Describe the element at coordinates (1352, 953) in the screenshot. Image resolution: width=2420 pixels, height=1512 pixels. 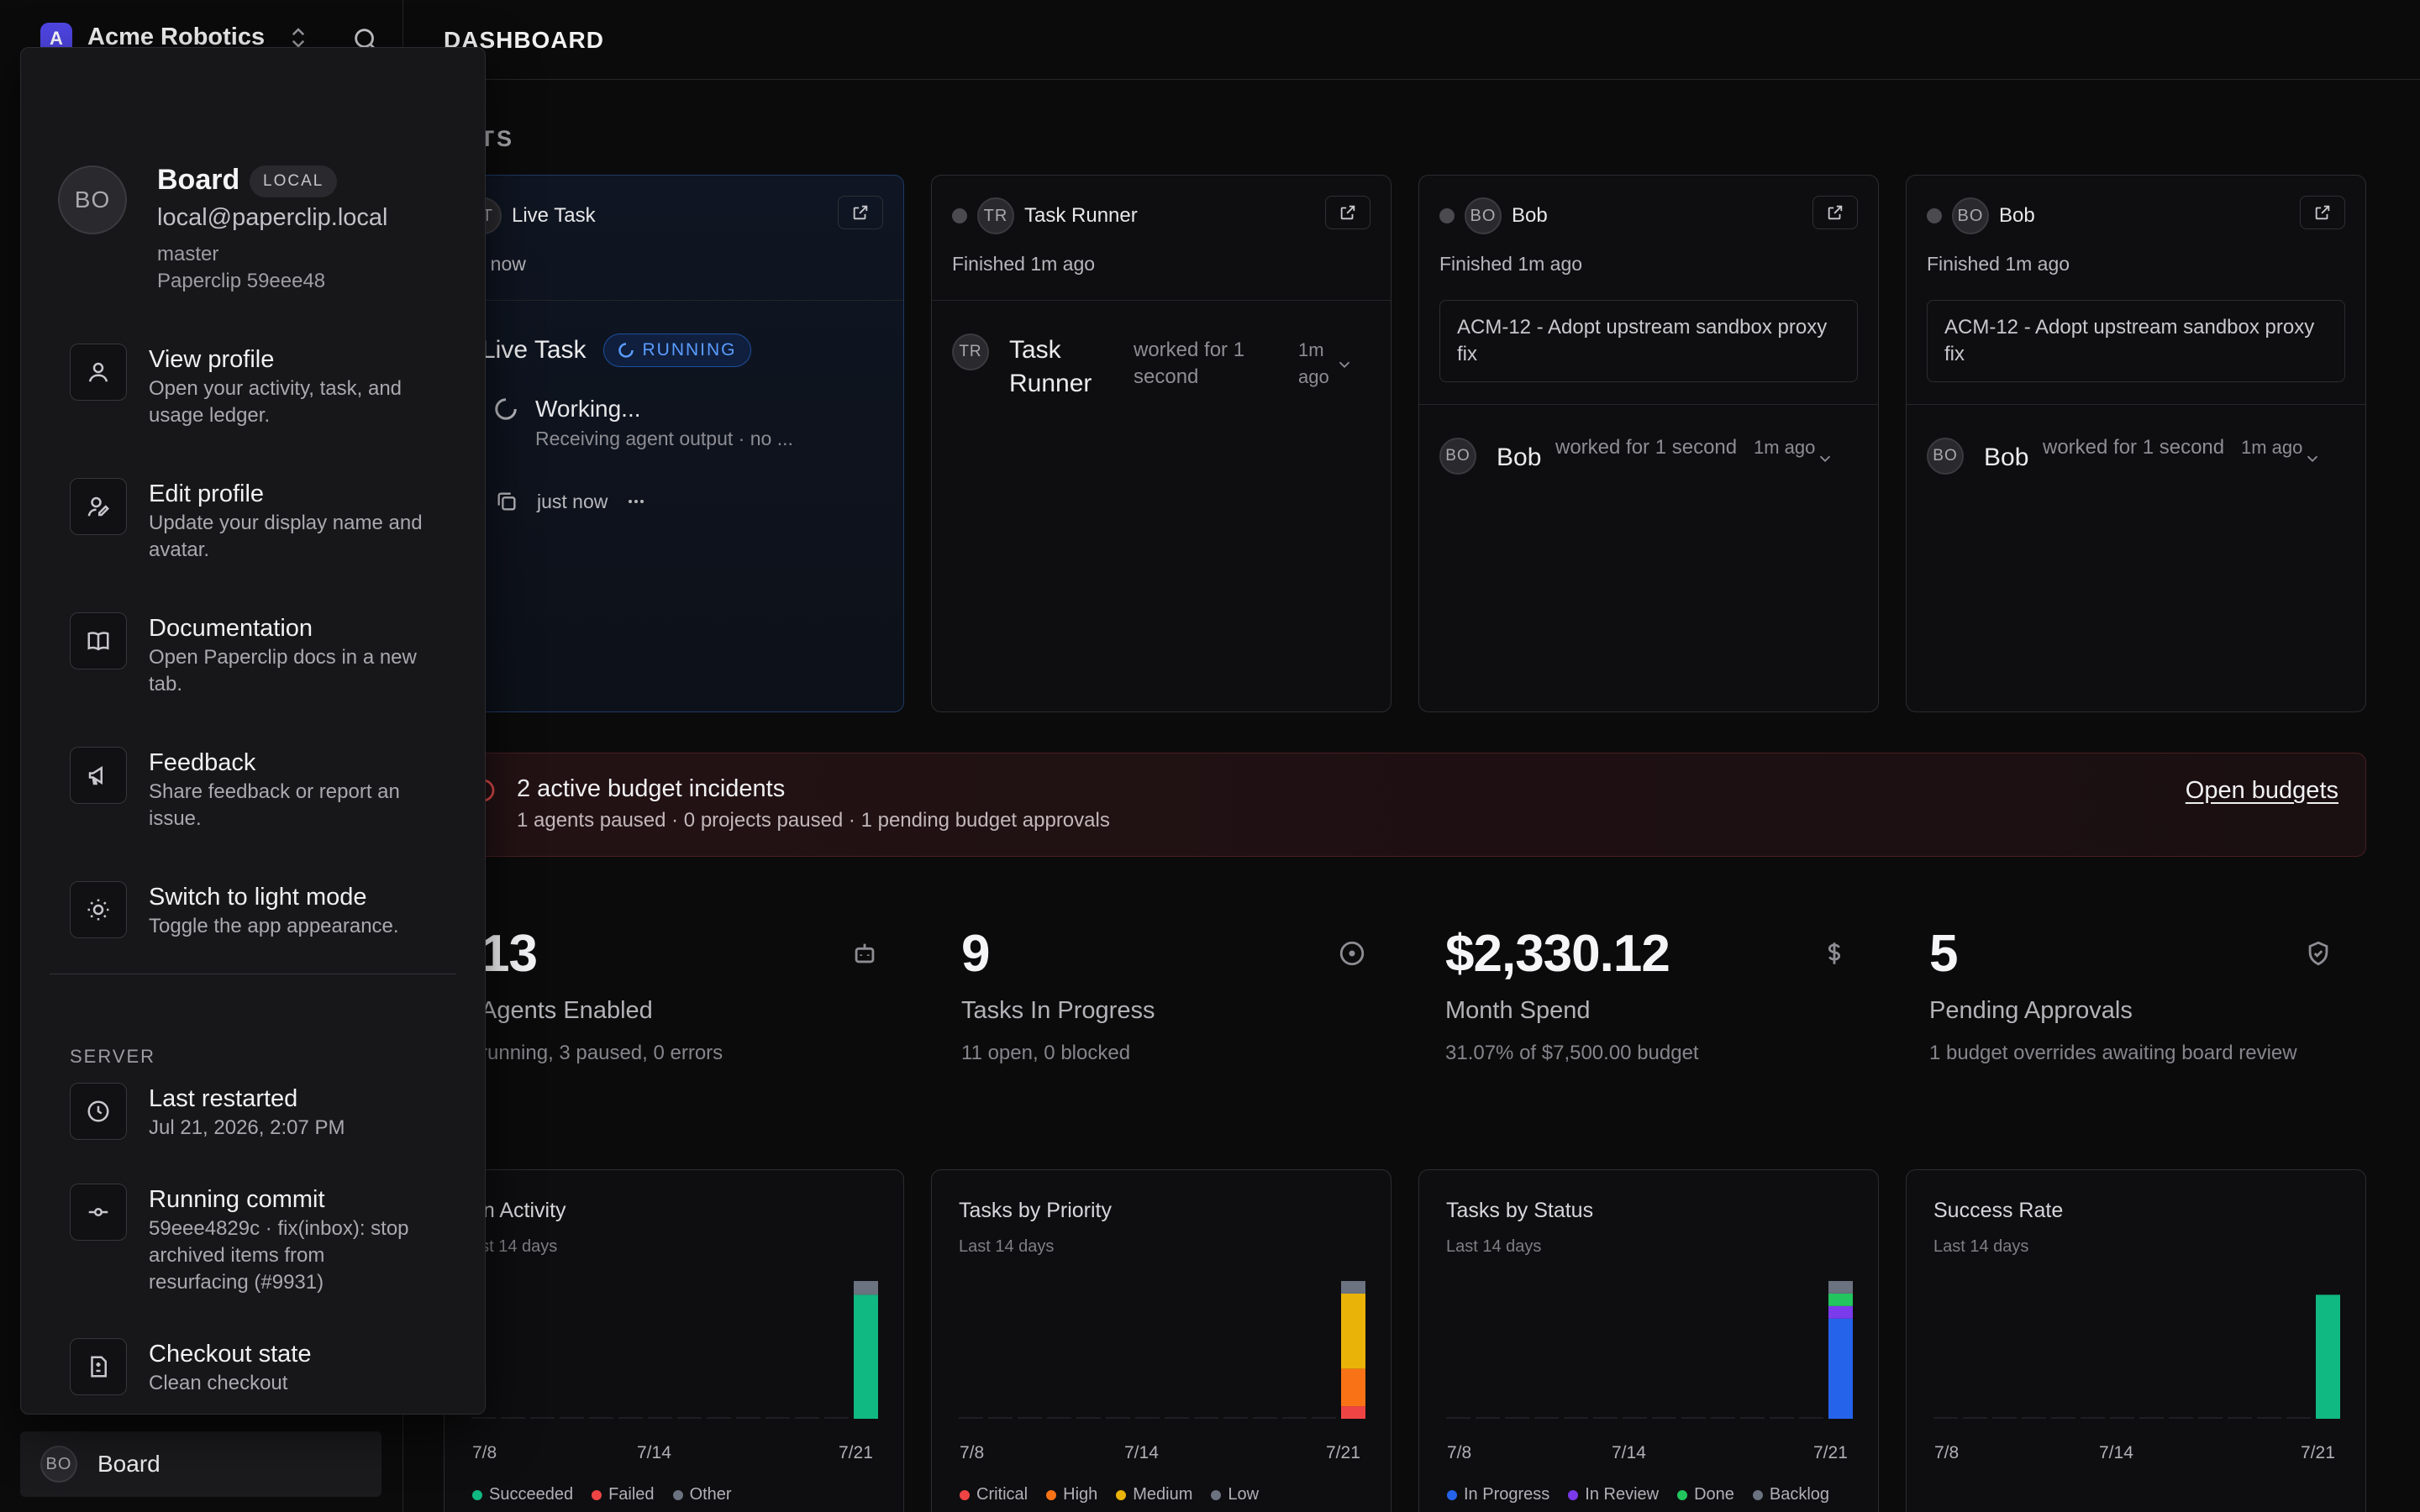
I see `circle-dot-icon` at that location.